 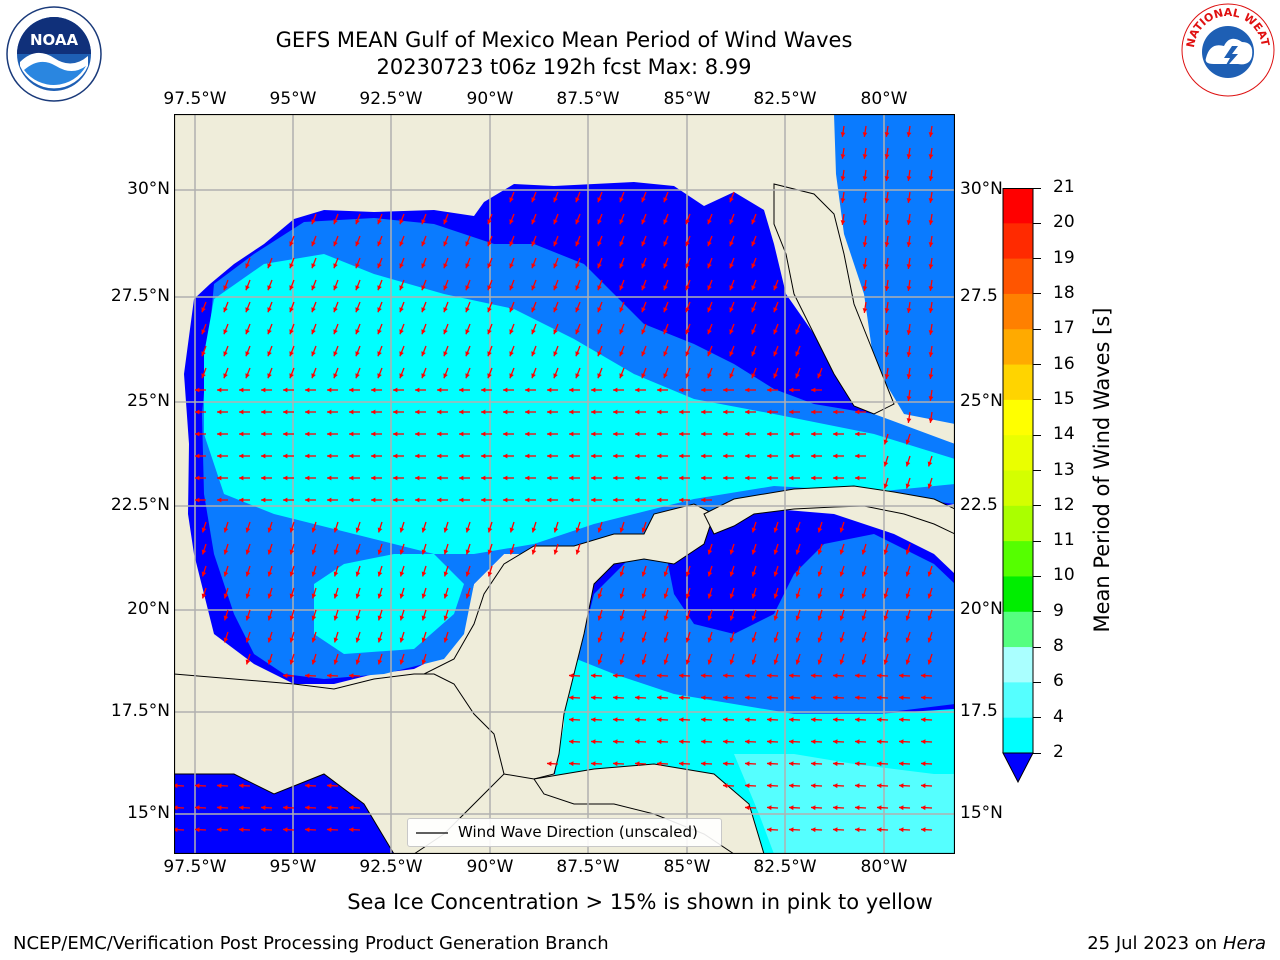 I want to click on lon-label-top: 82.5°W, so click(x=785, y=99).